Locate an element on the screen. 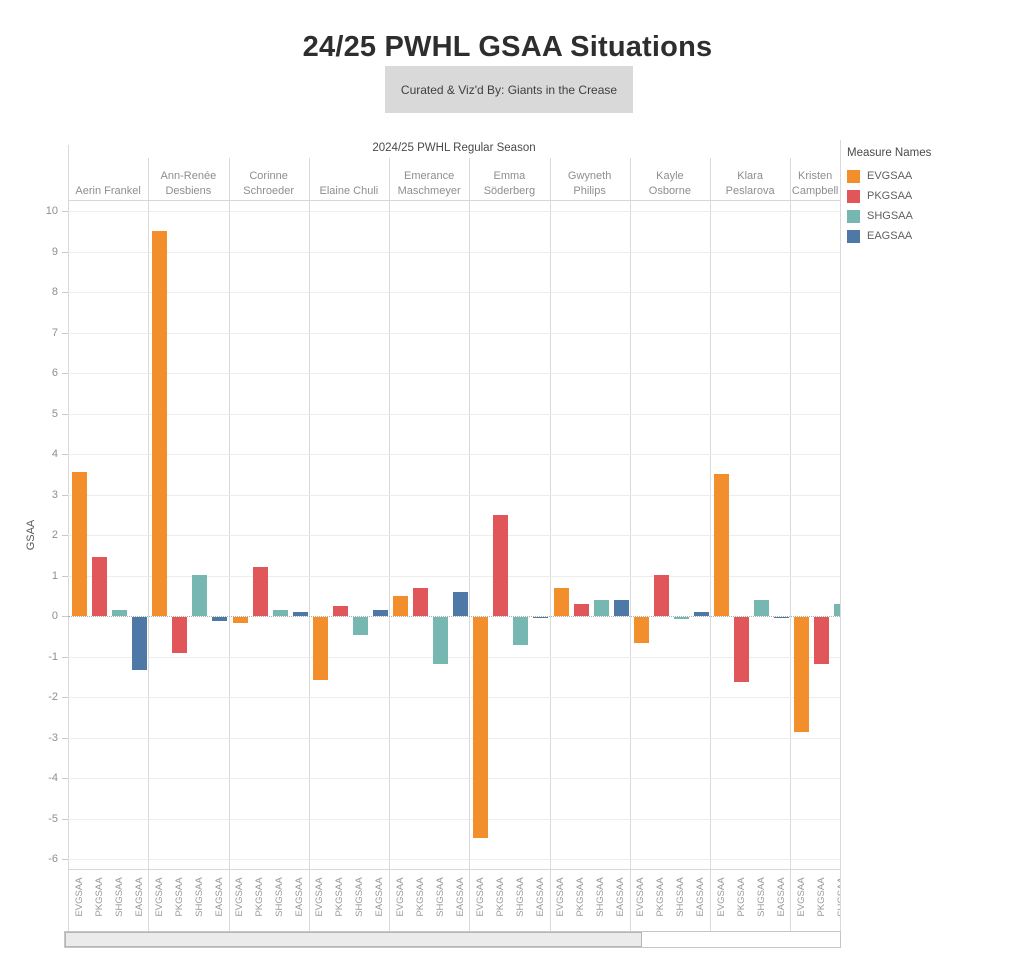  legend-items: EVGSAA PKGSAA SHGSAA EAGSAA is located at coordinates (929, 206).